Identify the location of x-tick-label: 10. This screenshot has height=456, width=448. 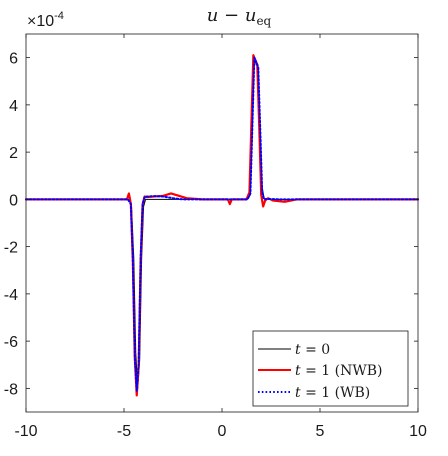
(418, 431).